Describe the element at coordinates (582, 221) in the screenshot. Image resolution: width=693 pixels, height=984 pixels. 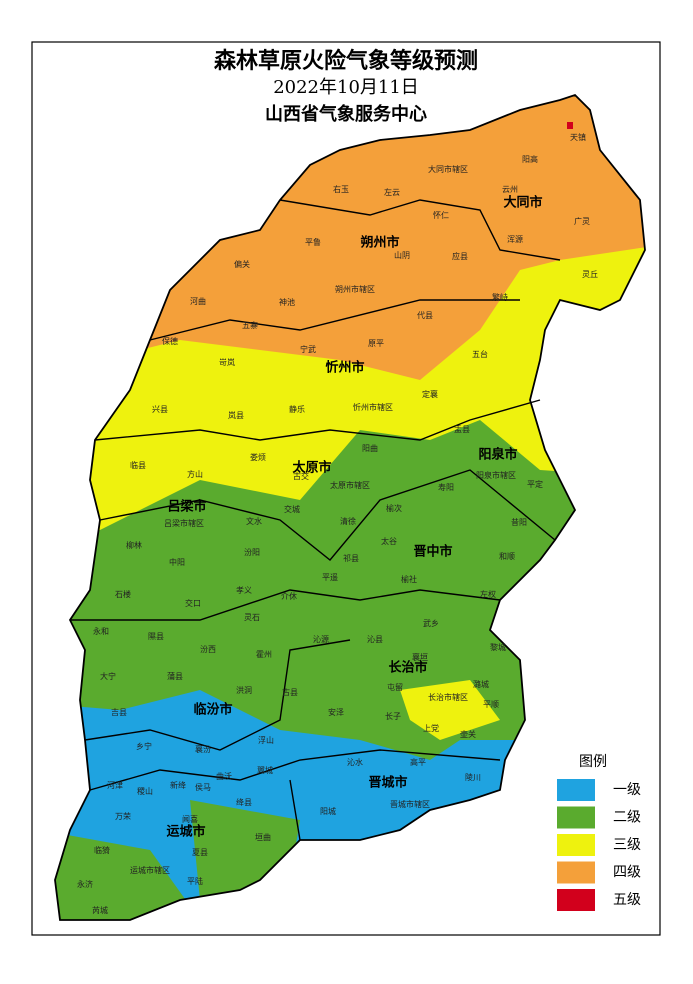
I see `county-label: 广灵` at that location.